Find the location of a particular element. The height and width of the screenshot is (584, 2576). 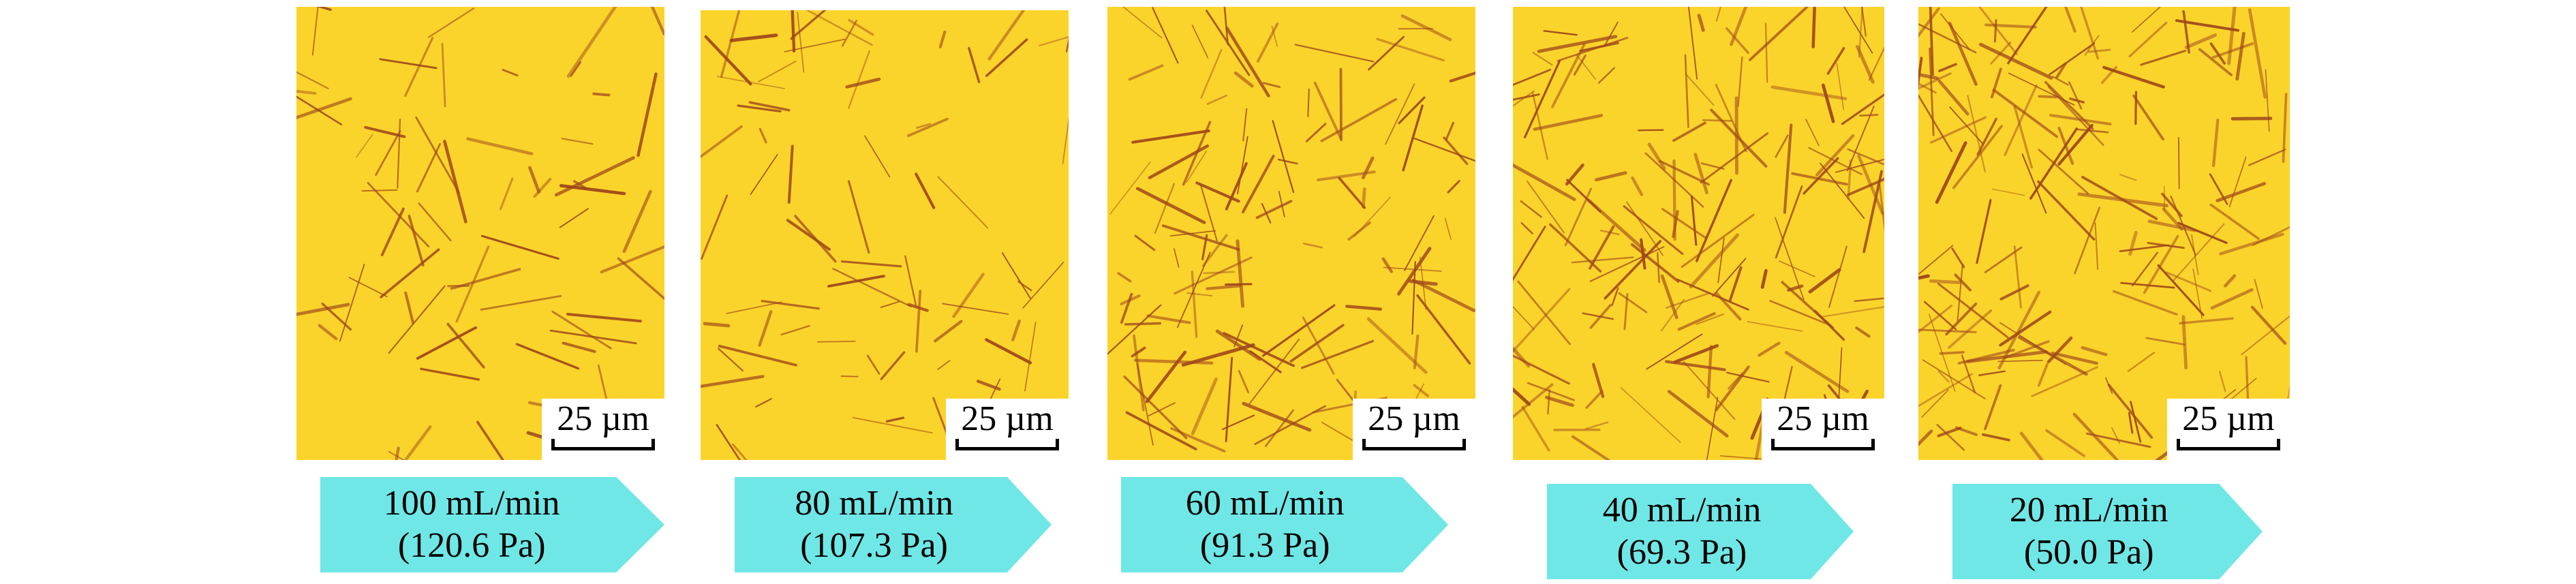

scale-bar-box-1: 25 µm is located at coordinates (603, 430).